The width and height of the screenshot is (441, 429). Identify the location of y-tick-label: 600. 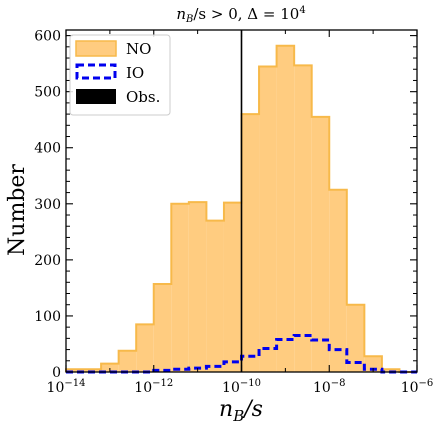
(47, 37).